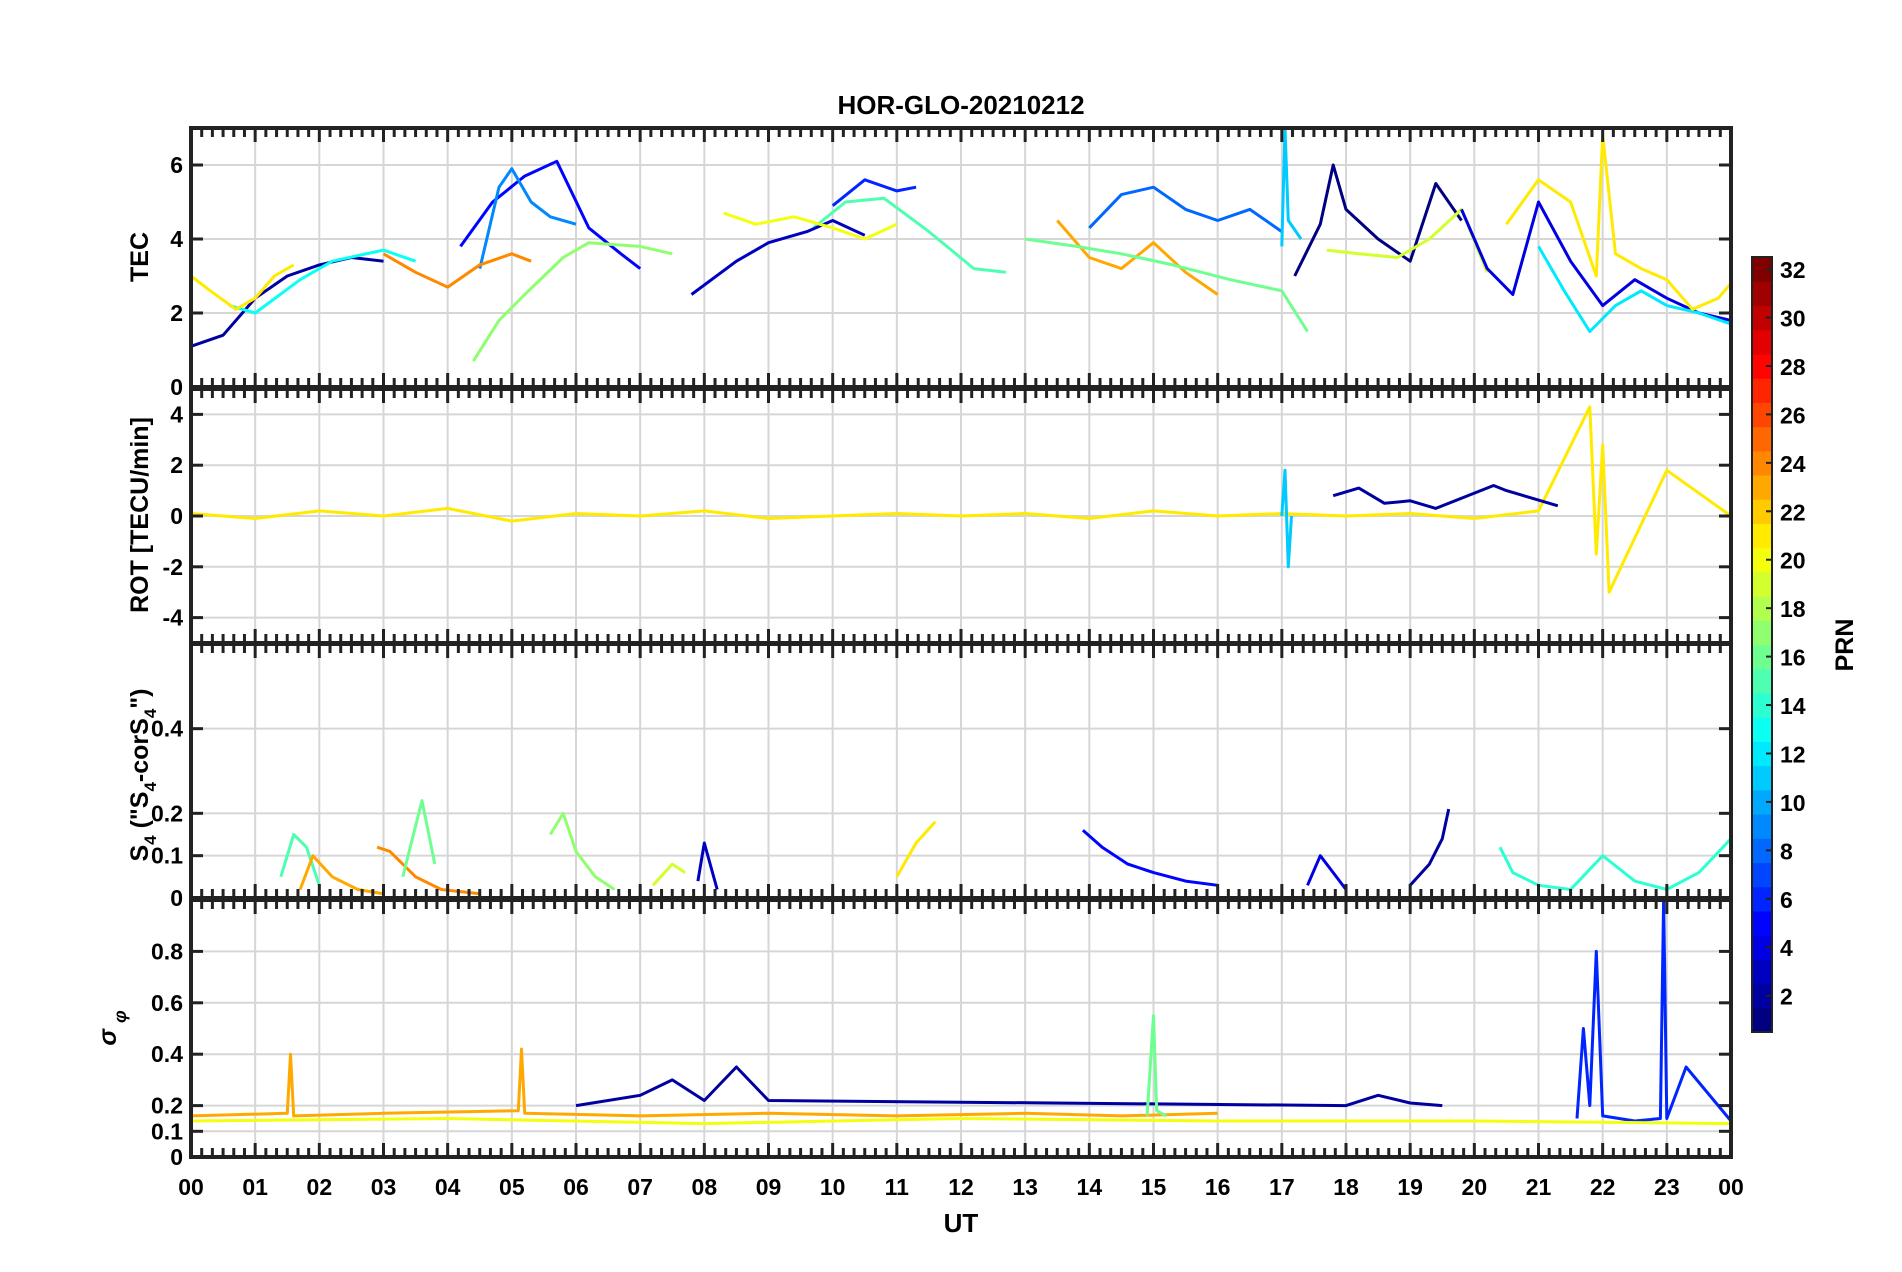 The width and height of the screenshot is (1902, 1272). Describe the element at coordinates (140, 853) in the screenshot. I see `s4-label-main: S` at that location.